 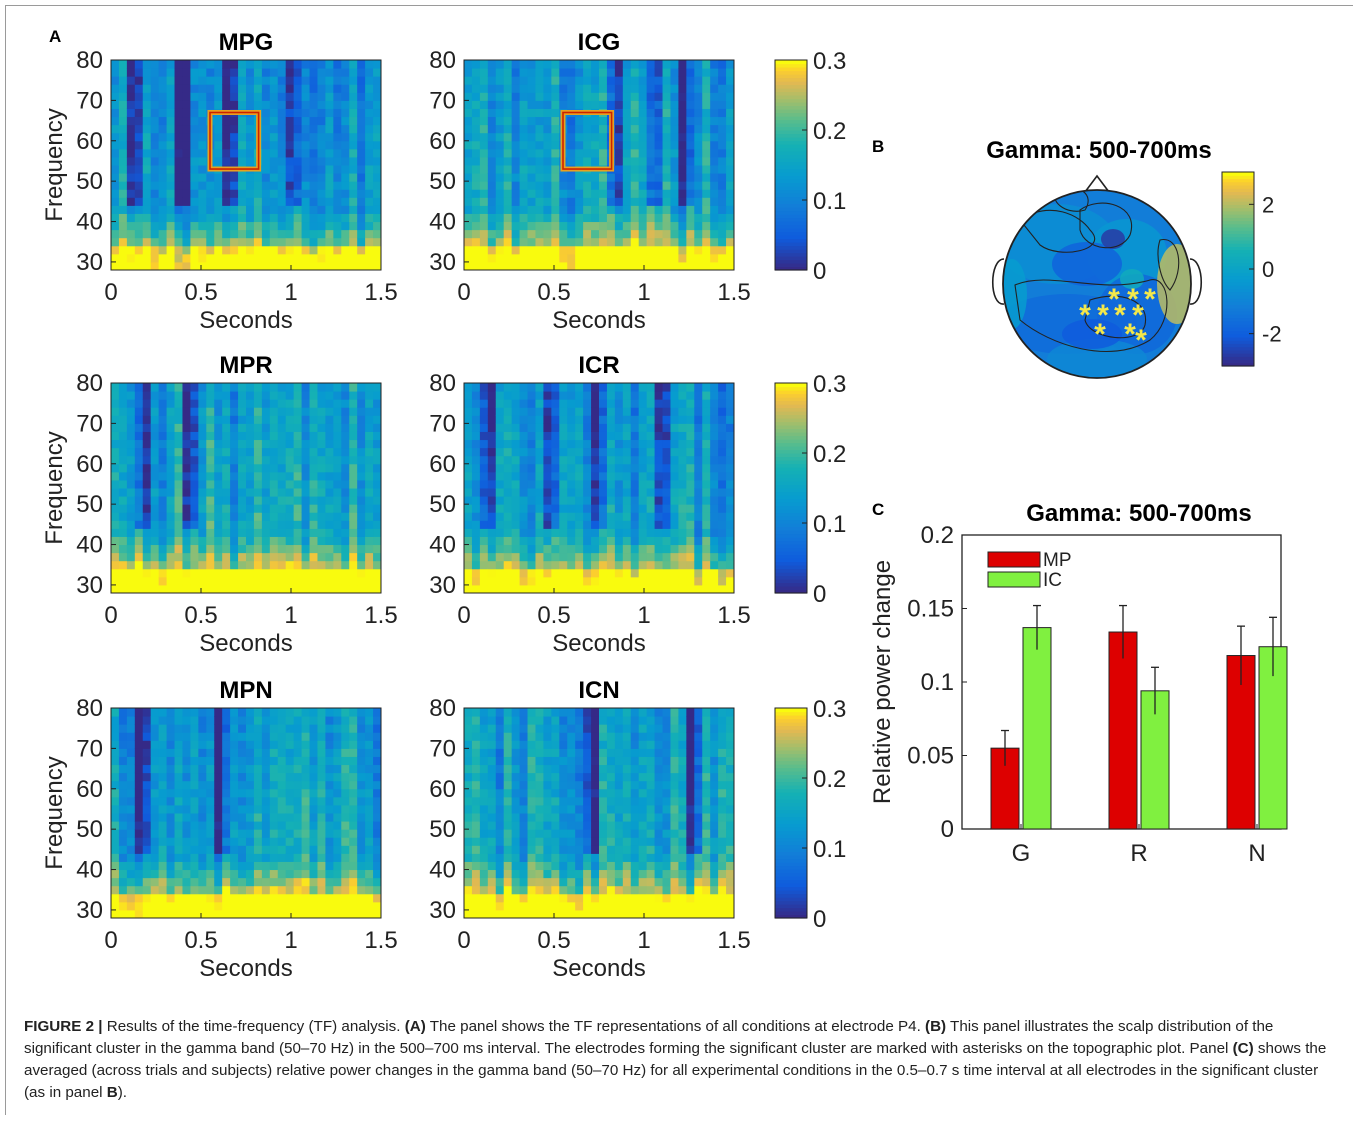 What do you see at coordinates (245, 690) in the screenshot?
I see `tf-plot-title: MPN` at bounding box center [245, 690].